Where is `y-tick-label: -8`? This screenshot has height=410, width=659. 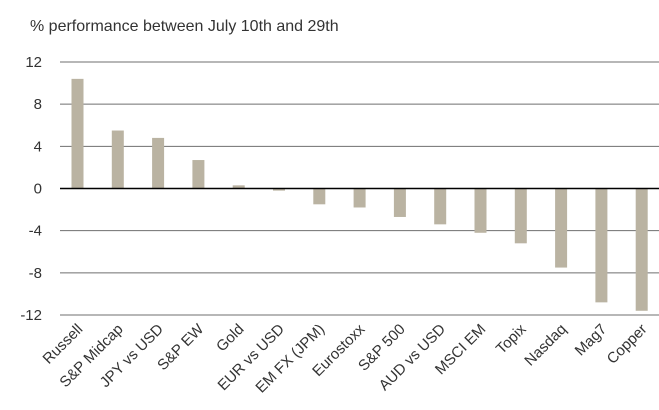 y-tick-label: -8 is located at coordinates (35, 273).